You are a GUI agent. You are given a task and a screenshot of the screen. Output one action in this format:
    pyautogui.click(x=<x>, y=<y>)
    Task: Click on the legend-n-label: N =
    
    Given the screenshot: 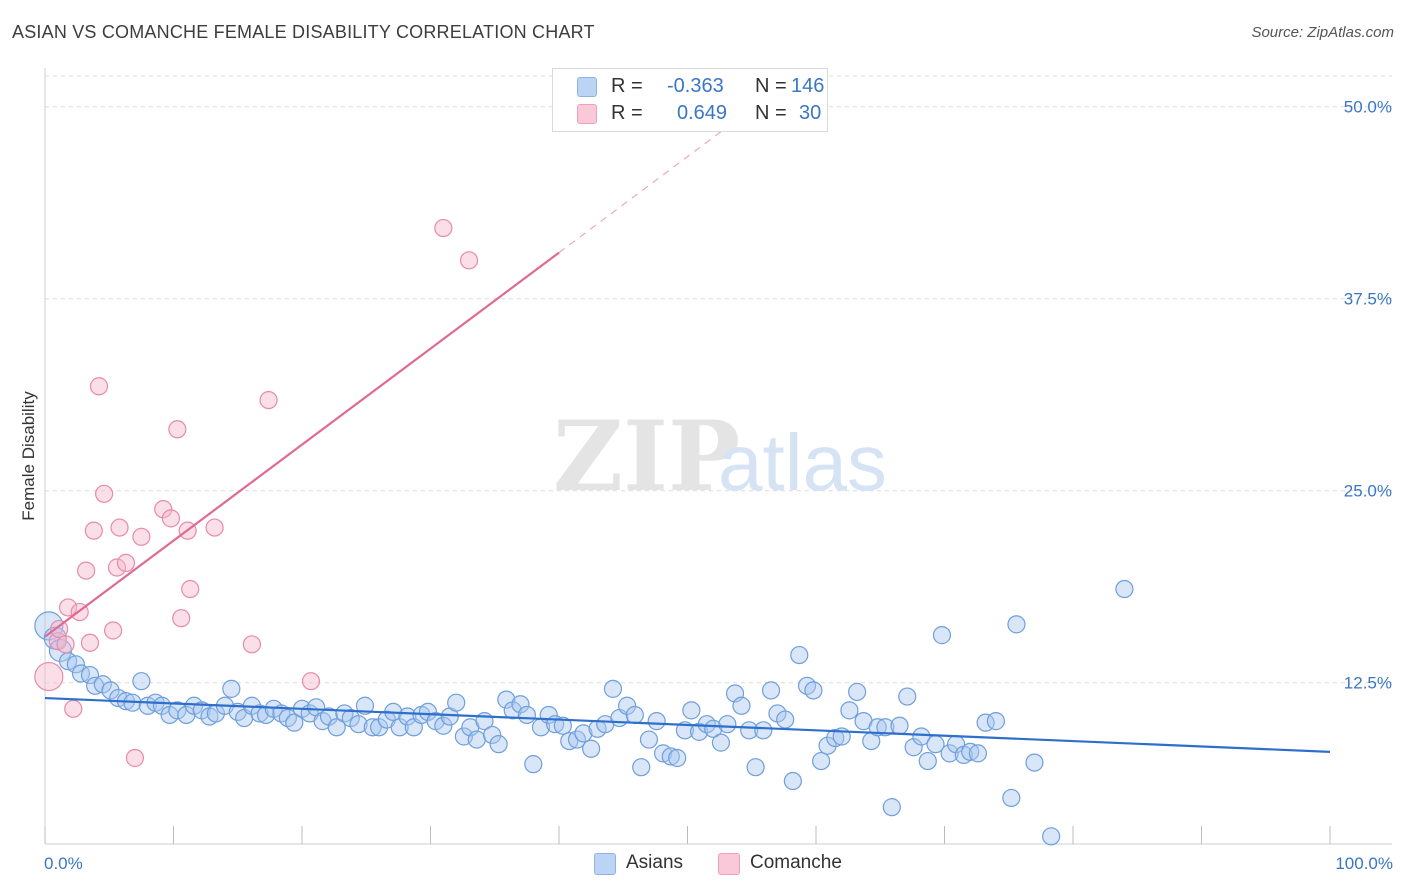 What is the action you would take?
    pyautogui.click(x=771, y=113)
    